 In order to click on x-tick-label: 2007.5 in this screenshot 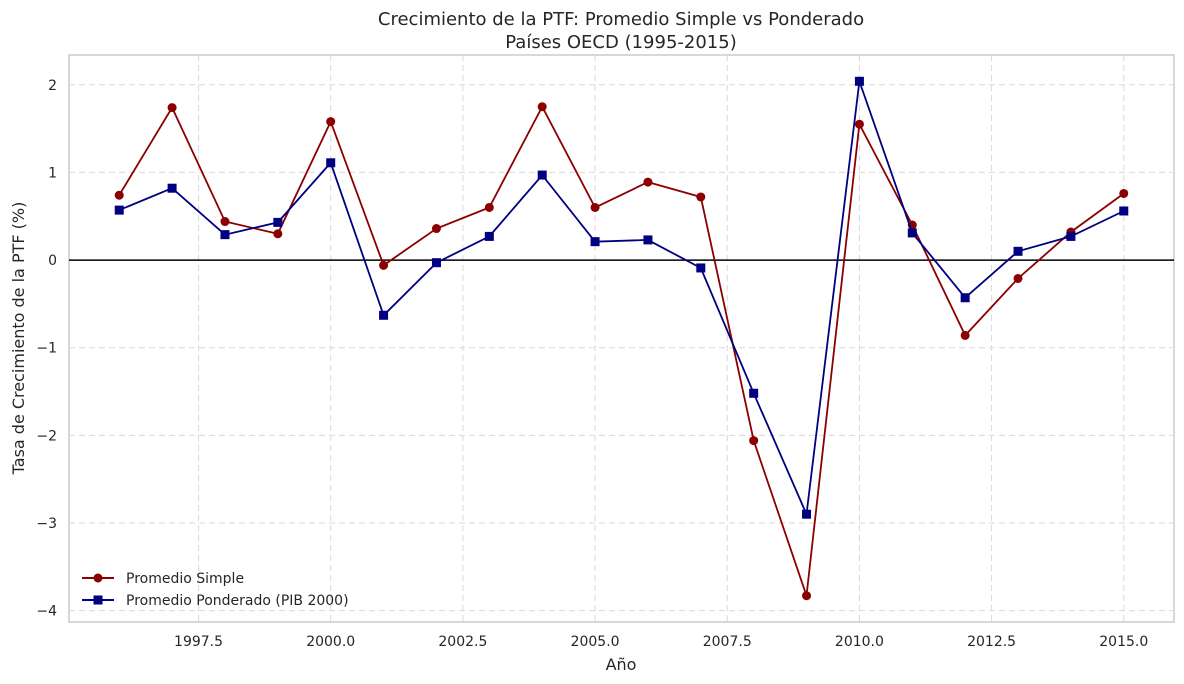, I will do `click(727, 642)`.